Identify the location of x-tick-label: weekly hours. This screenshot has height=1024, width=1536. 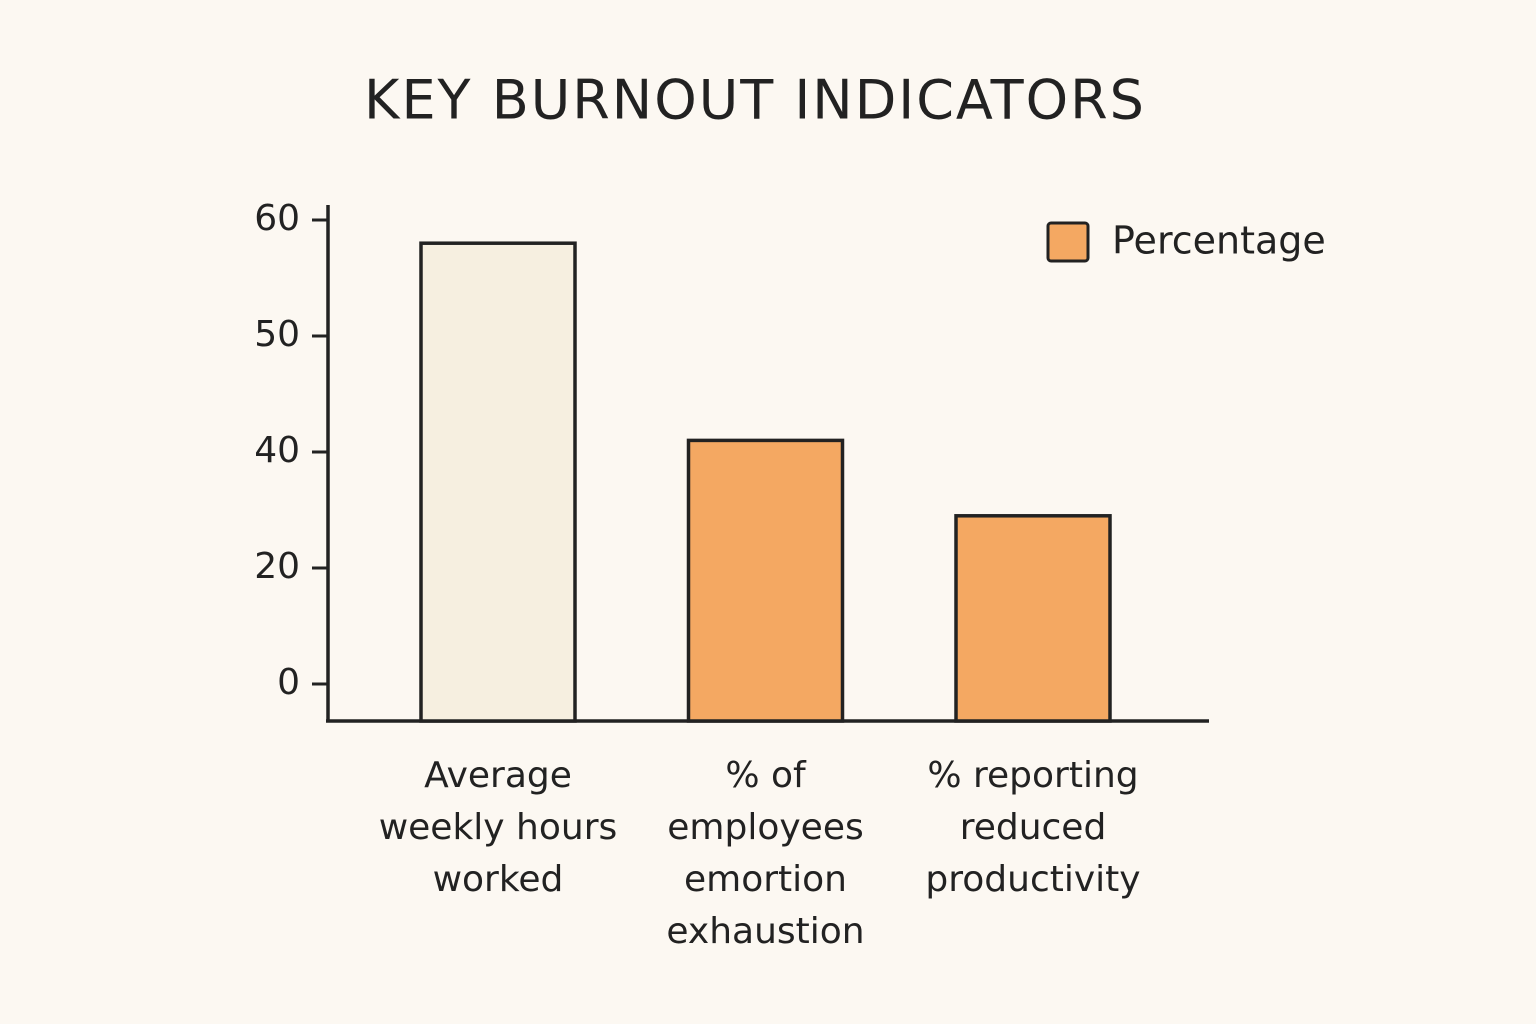
(498, 827).